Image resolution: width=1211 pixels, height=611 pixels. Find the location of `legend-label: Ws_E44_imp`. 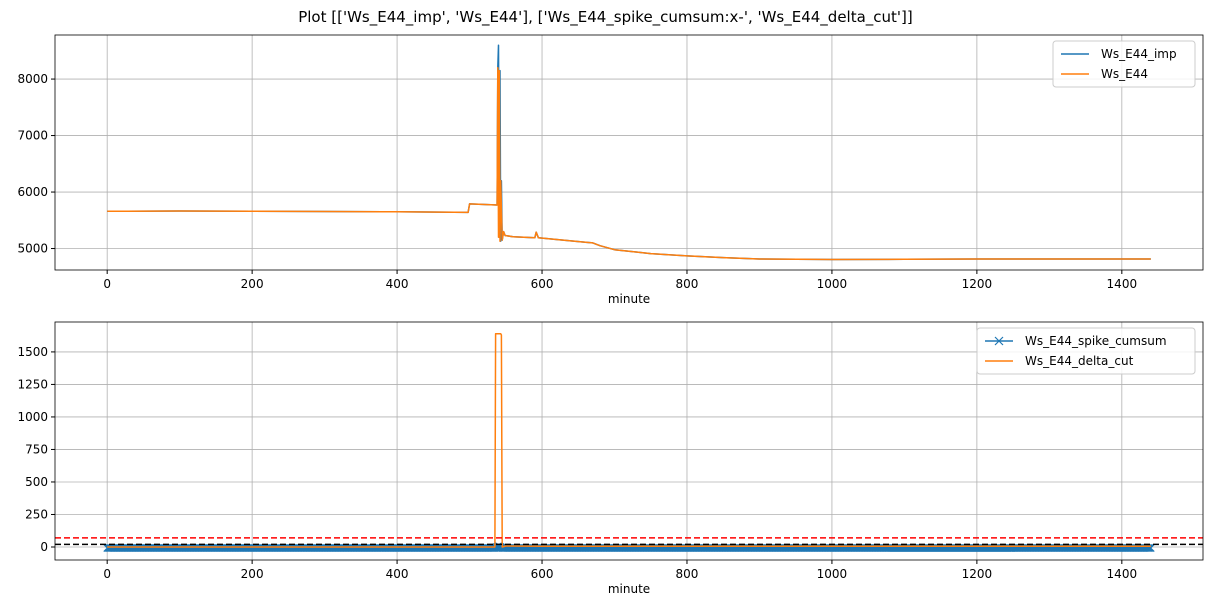

legend-label: Ws_E44_imp is located at coordinates (1139, 54).